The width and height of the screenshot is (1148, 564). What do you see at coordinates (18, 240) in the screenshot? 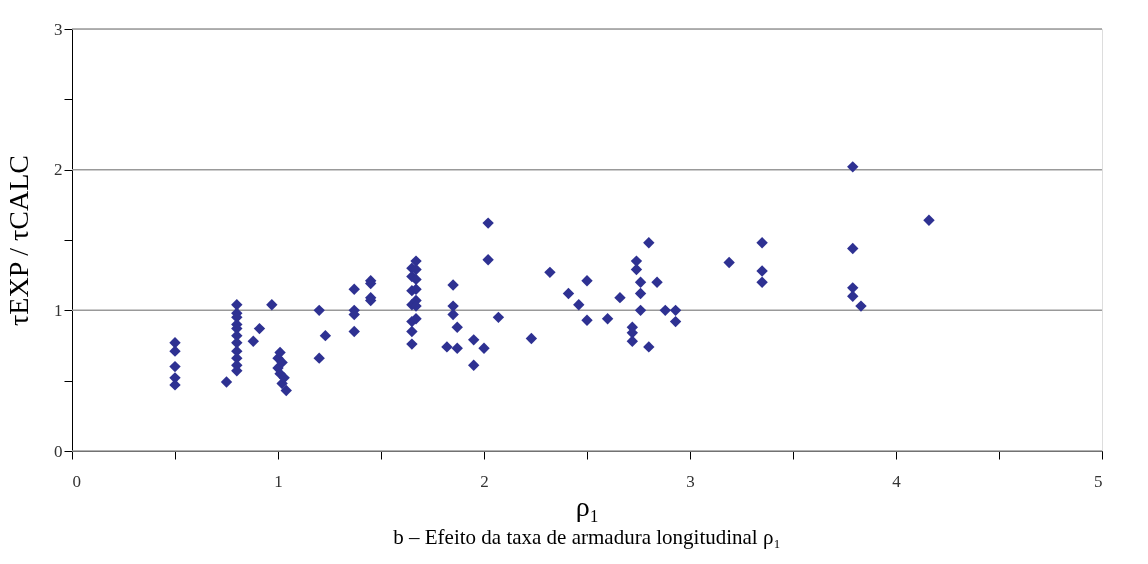
I see `y-axis-title: τEXP / τCALC` at bounding box center [18, 240].